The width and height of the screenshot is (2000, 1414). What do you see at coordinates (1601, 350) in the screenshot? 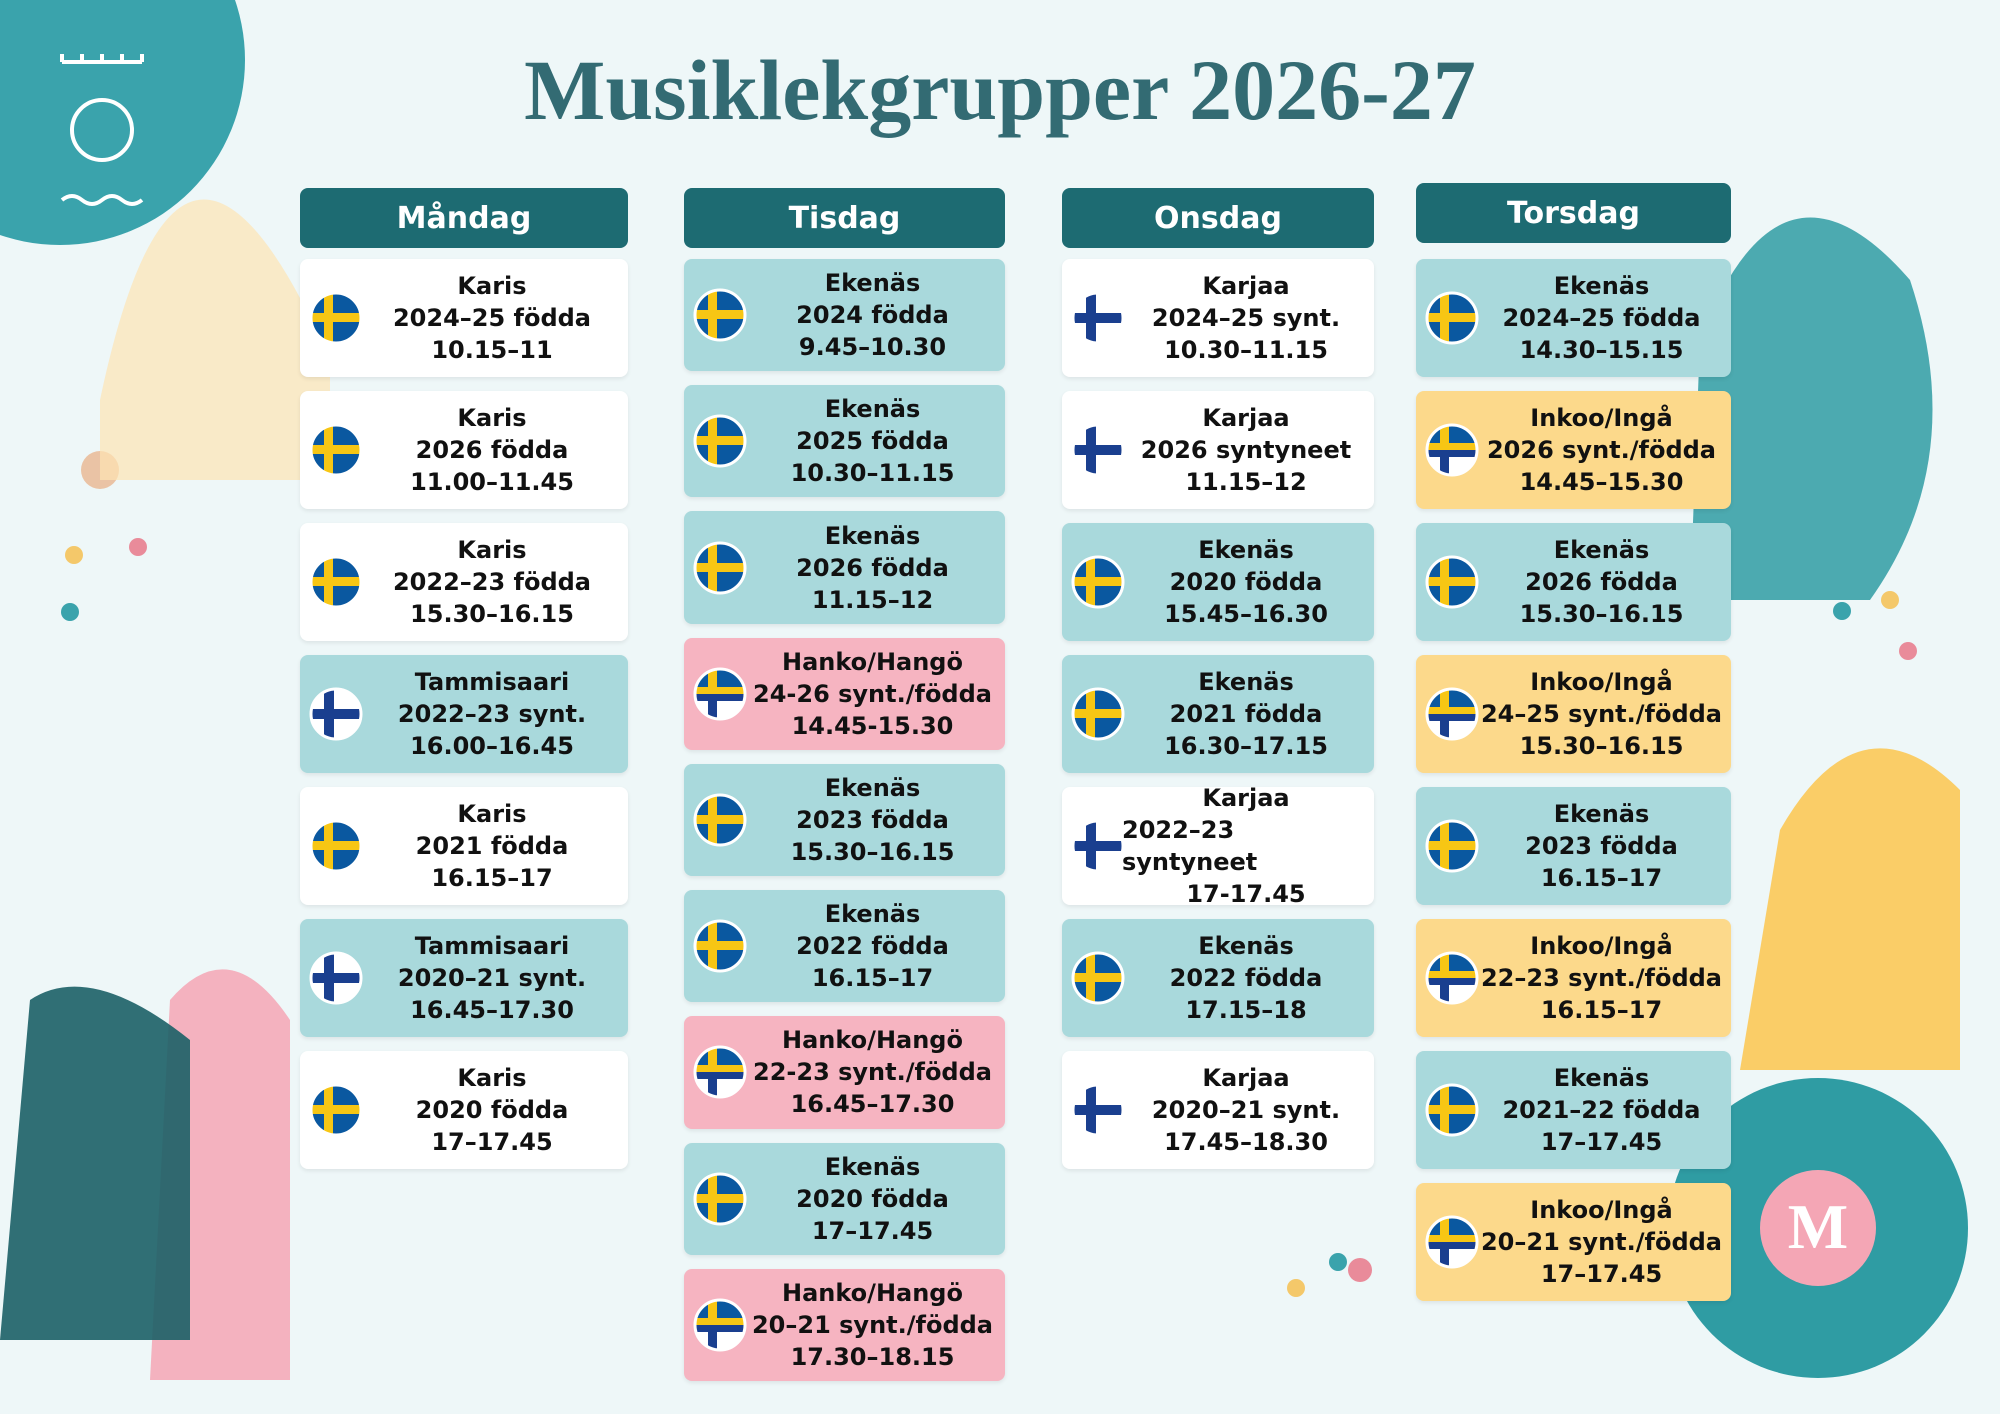
I see `group-time: 14.30–15.15` at bounding box center [1601, 350].